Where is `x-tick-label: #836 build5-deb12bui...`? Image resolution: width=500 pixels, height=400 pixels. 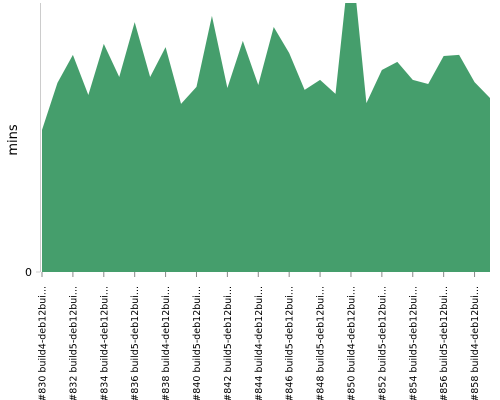 x-tick-label: #836 build5-deb12bui... is located at coordinates (135, 343).